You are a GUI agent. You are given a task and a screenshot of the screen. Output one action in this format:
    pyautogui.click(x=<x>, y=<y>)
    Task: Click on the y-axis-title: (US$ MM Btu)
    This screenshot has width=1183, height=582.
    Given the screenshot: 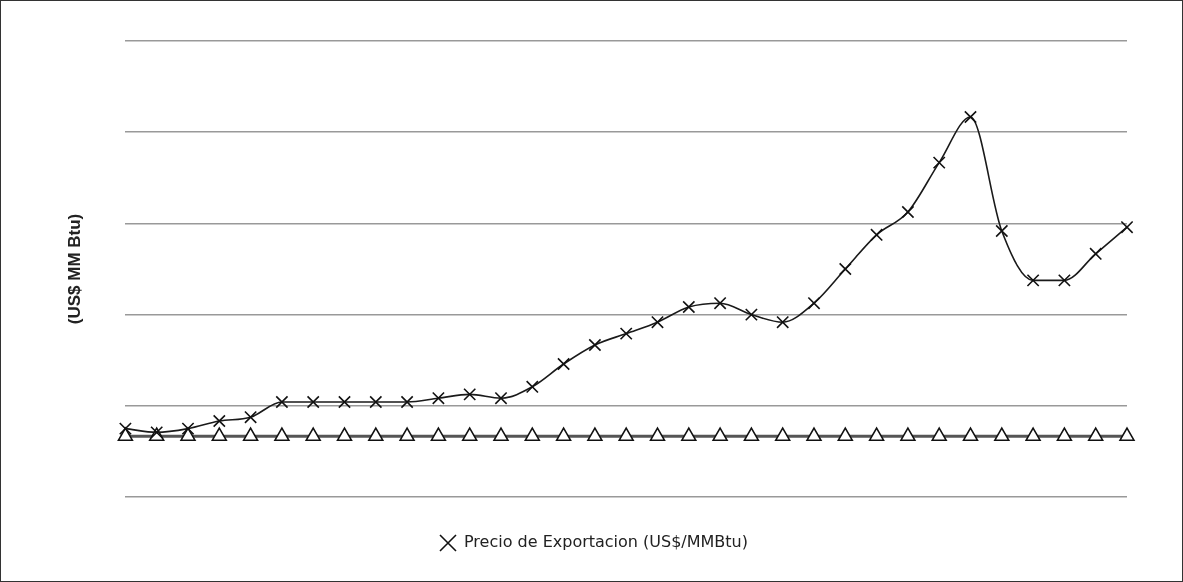 What is the action you would take?
    pyautogui.click(x=74, y=269)
    